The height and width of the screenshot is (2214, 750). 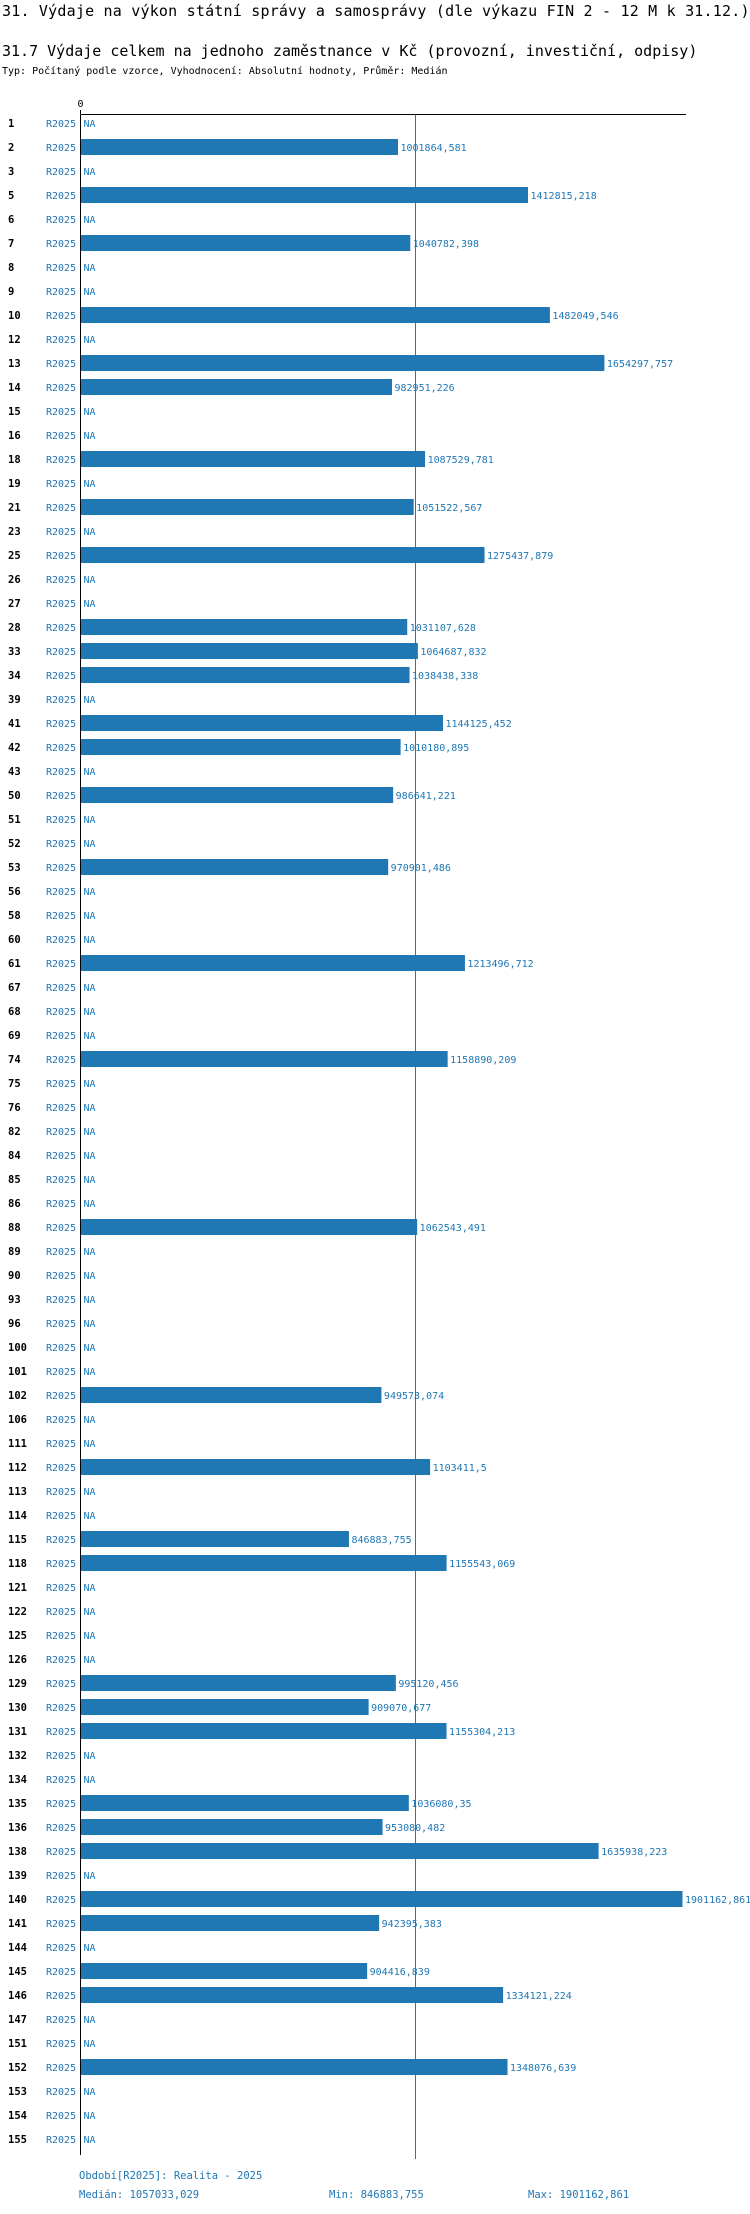 I want to click on bar-value-label: 1901162,861, so click(x=717, y=1900).